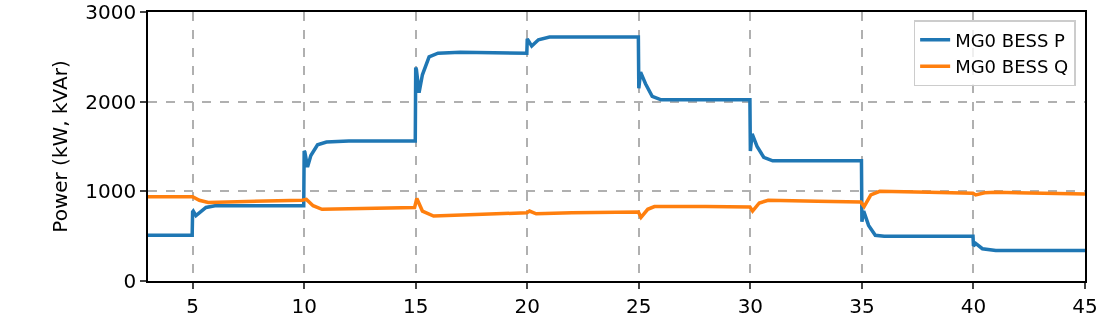 This screenshot has height=333, width=1100. I want to click on x-tick-label: 10, so click(304, 305).